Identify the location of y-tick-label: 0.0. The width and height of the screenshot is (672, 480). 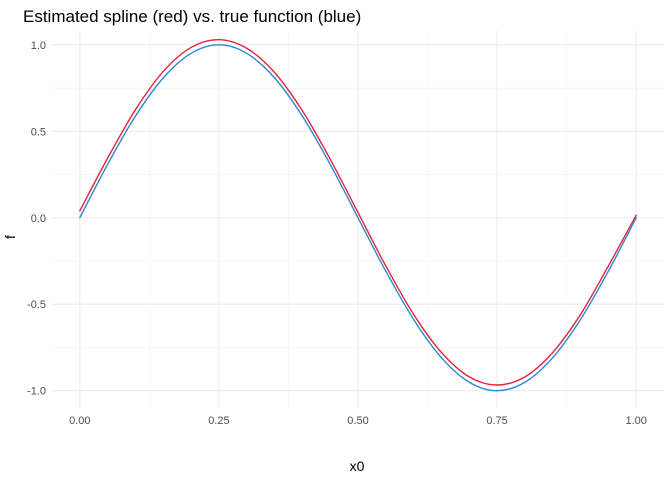
(38, 219).